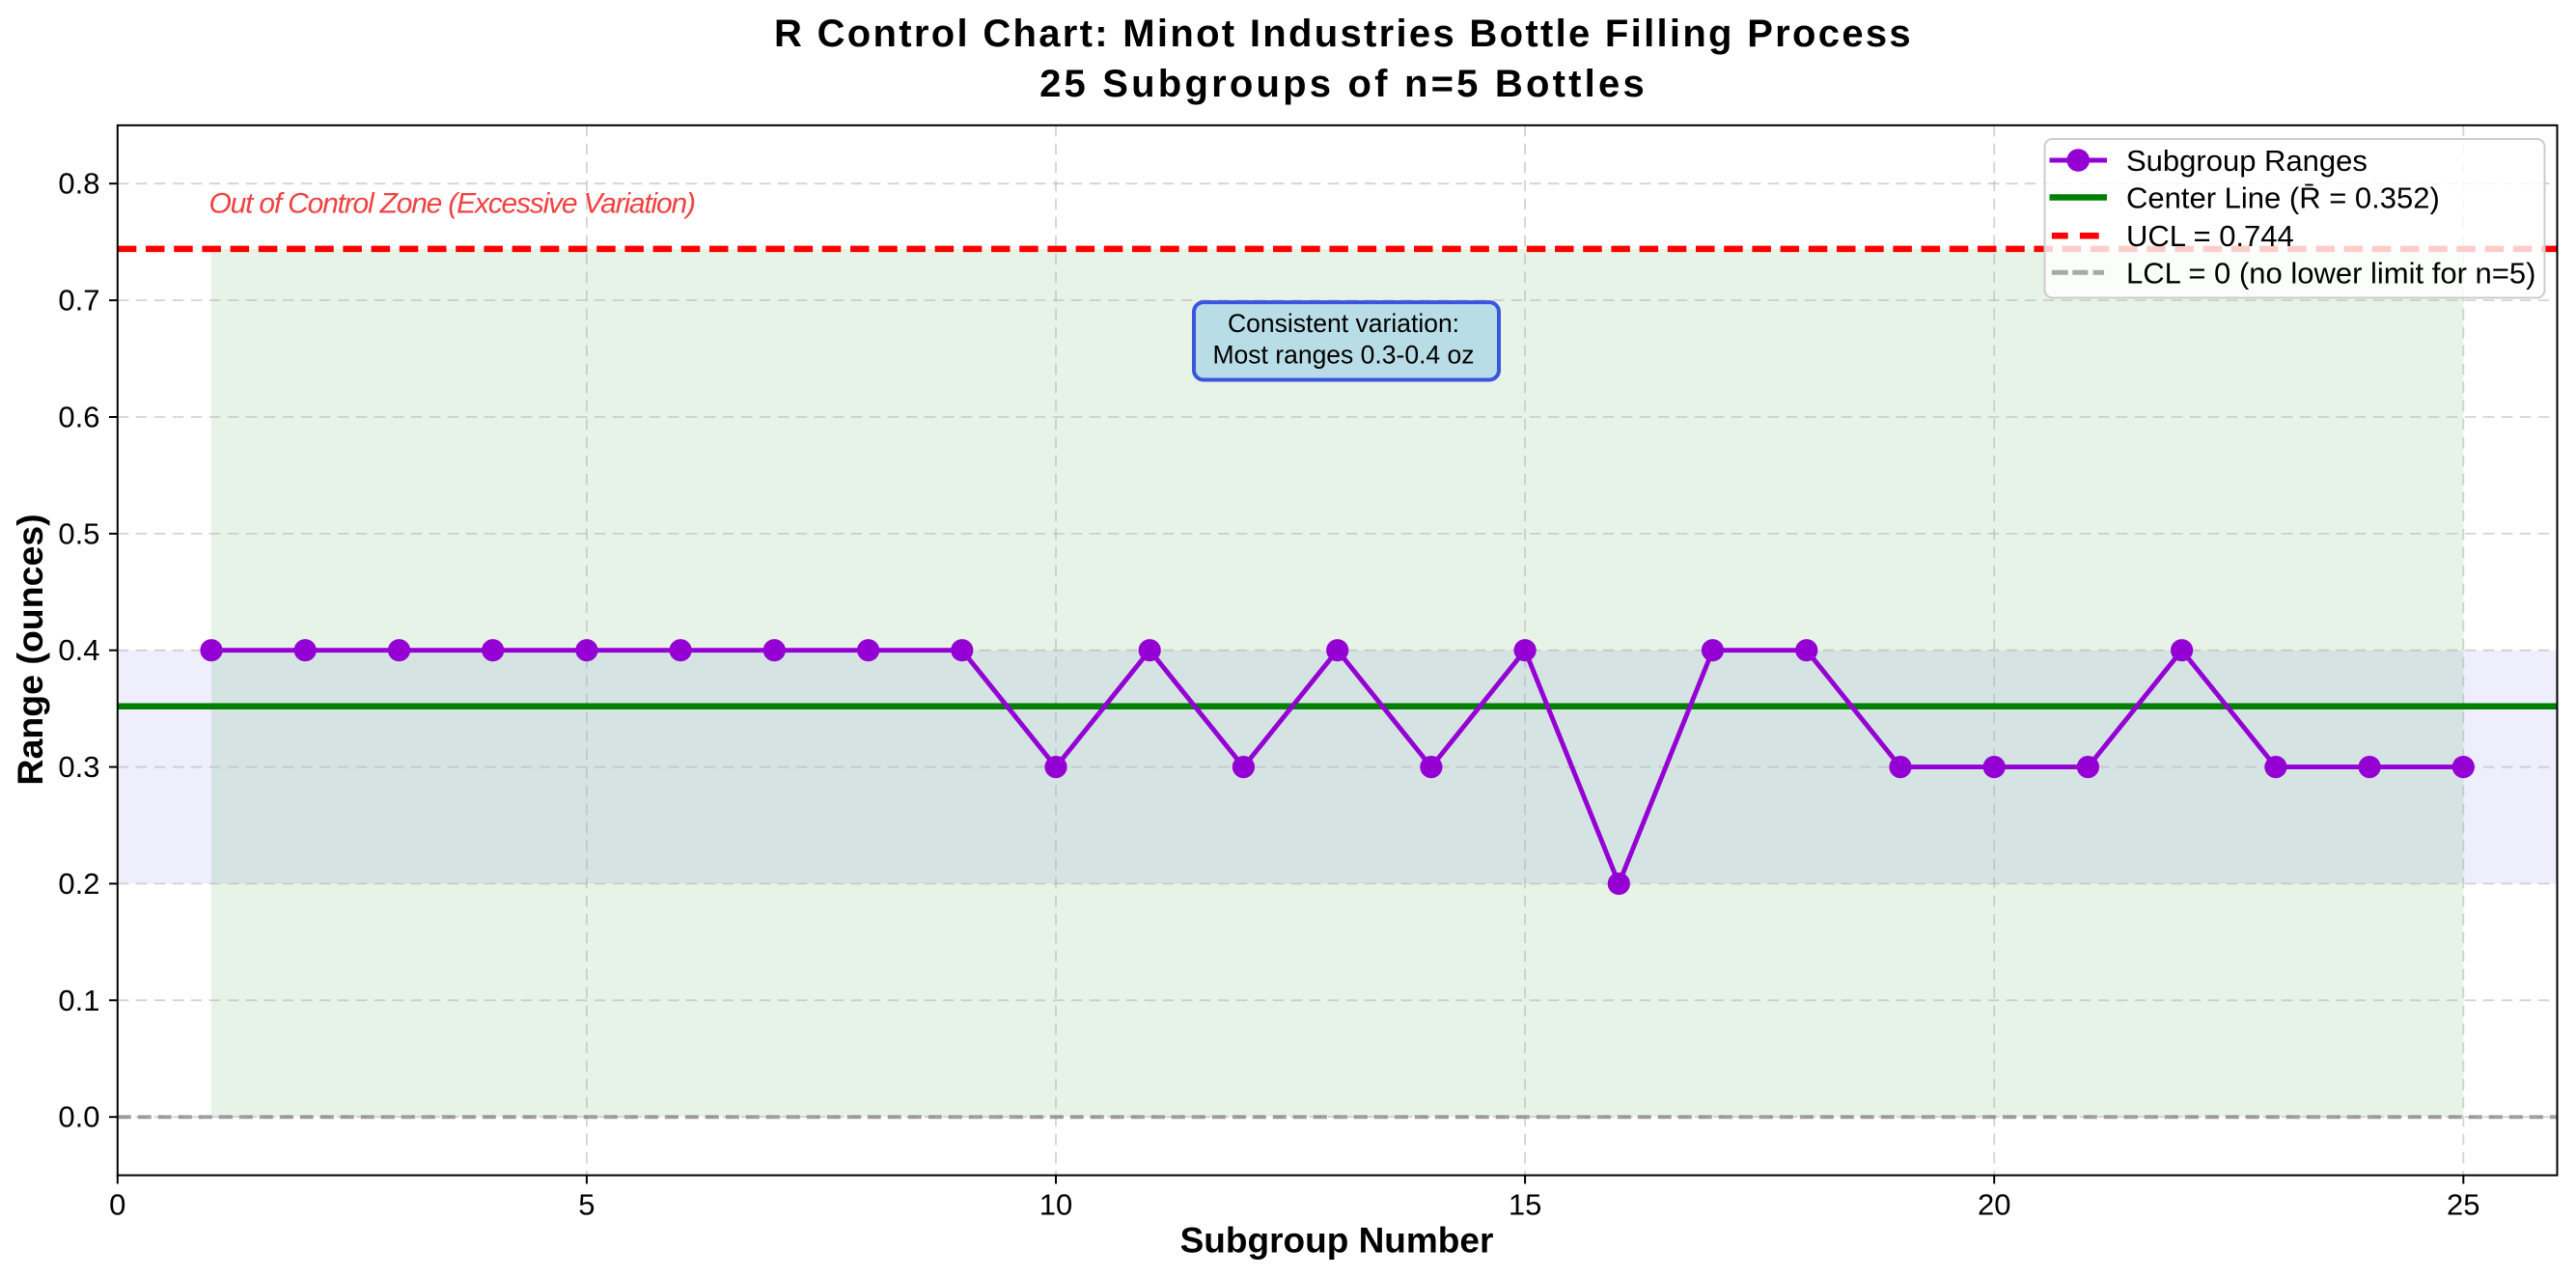  What do you see at coordinates (2330, 273) in the screenshot?
I see `svg-text:LCL = 0 (no lower limit for n=: LCL = 0 (no lower limit for n=5)` at bounding box center [2330, 273].